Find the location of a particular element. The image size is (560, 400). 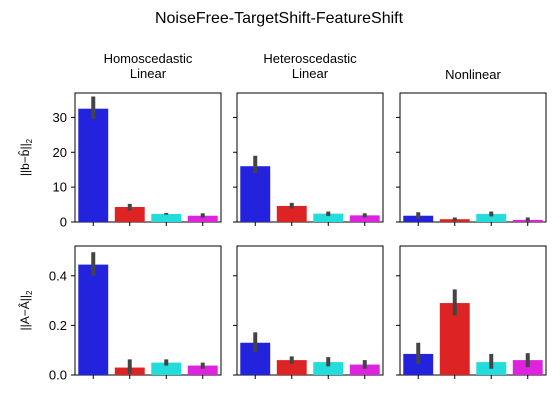

y-axis-label: ||b−b̂||2 is located at coordinates (25, 157).